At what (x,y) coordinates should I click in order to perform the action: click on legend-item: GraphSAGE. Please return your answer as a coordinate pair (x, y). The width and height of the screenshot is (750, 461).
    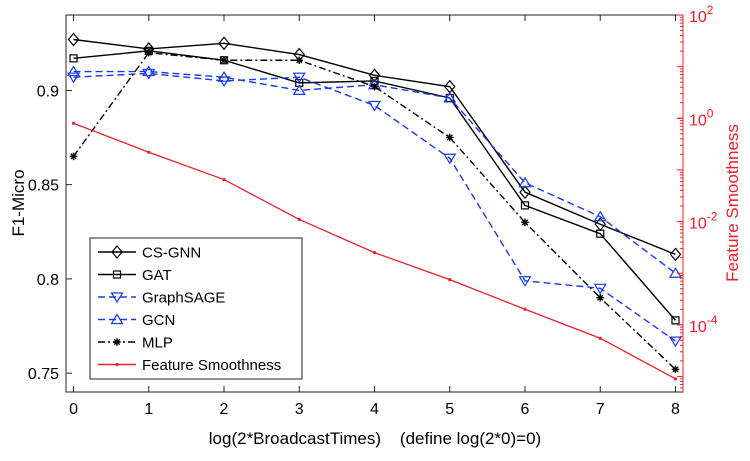
    Looking at the image, I should click on (161, 298).